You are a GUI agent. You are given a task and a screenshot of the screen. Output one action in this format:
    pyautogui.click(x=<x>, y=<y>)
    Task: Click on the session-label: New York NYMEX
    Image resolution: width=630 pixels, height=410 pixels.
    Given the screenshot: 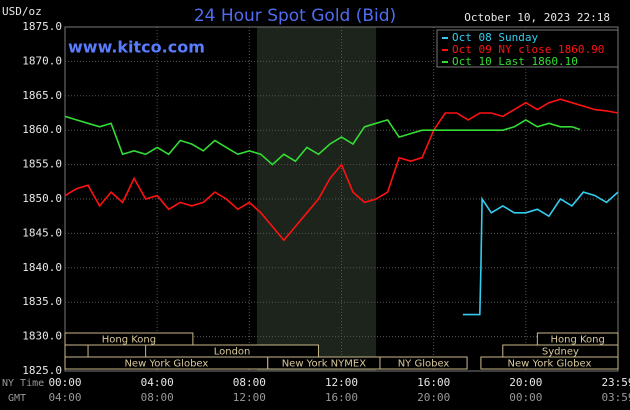 What is the action you would take?
    pyautogui.click(x=324, y=364)
    